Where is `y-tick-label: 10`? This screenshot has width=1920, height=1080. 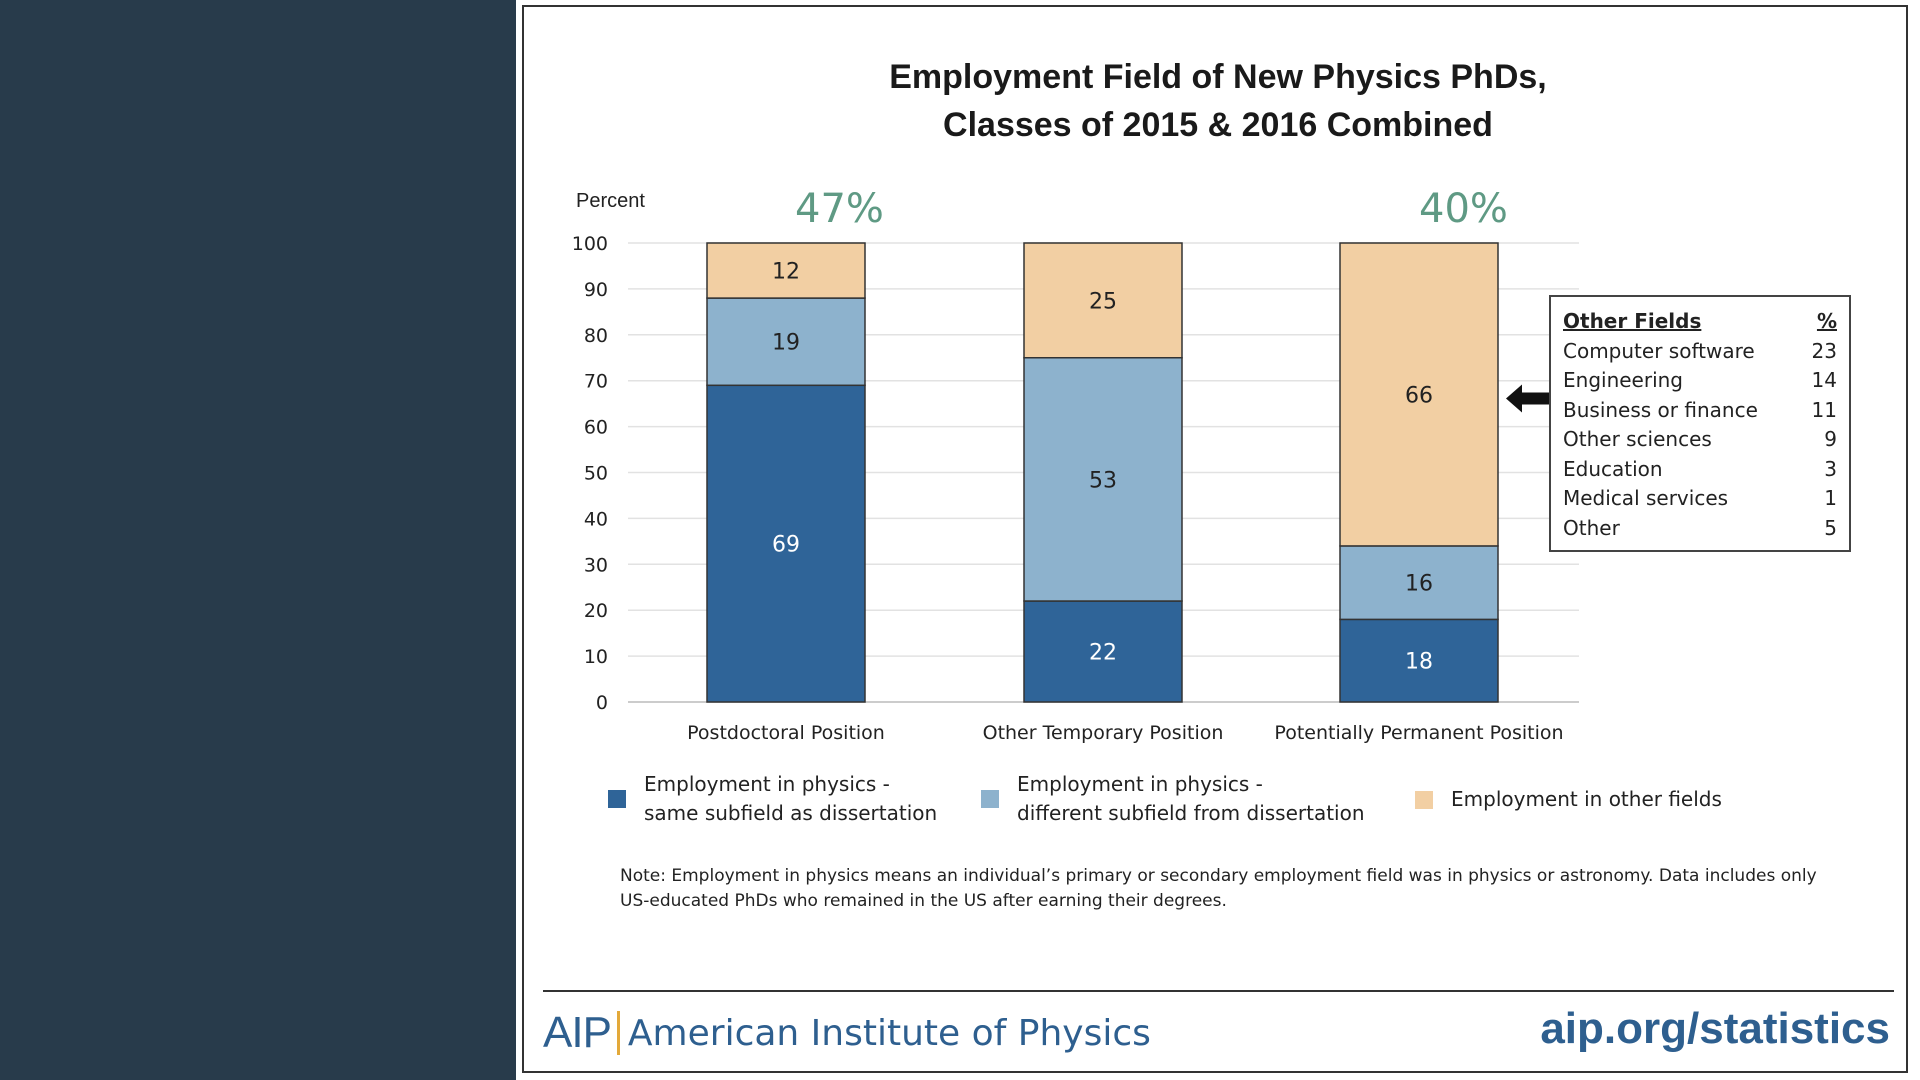 y-tick-label: 10 is located at coordinates (596, 657).